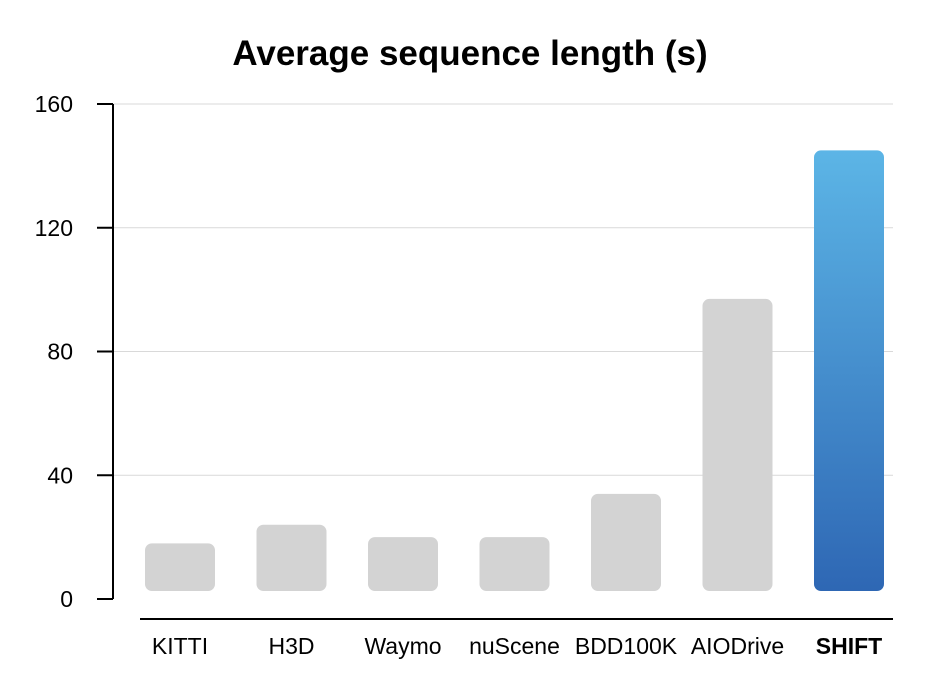 This screenshot has width=940, height=682. What do you see at coordinates (514, 564) in the screenshot?
I see `bar-nuscene` at bounding box center [514, 564].